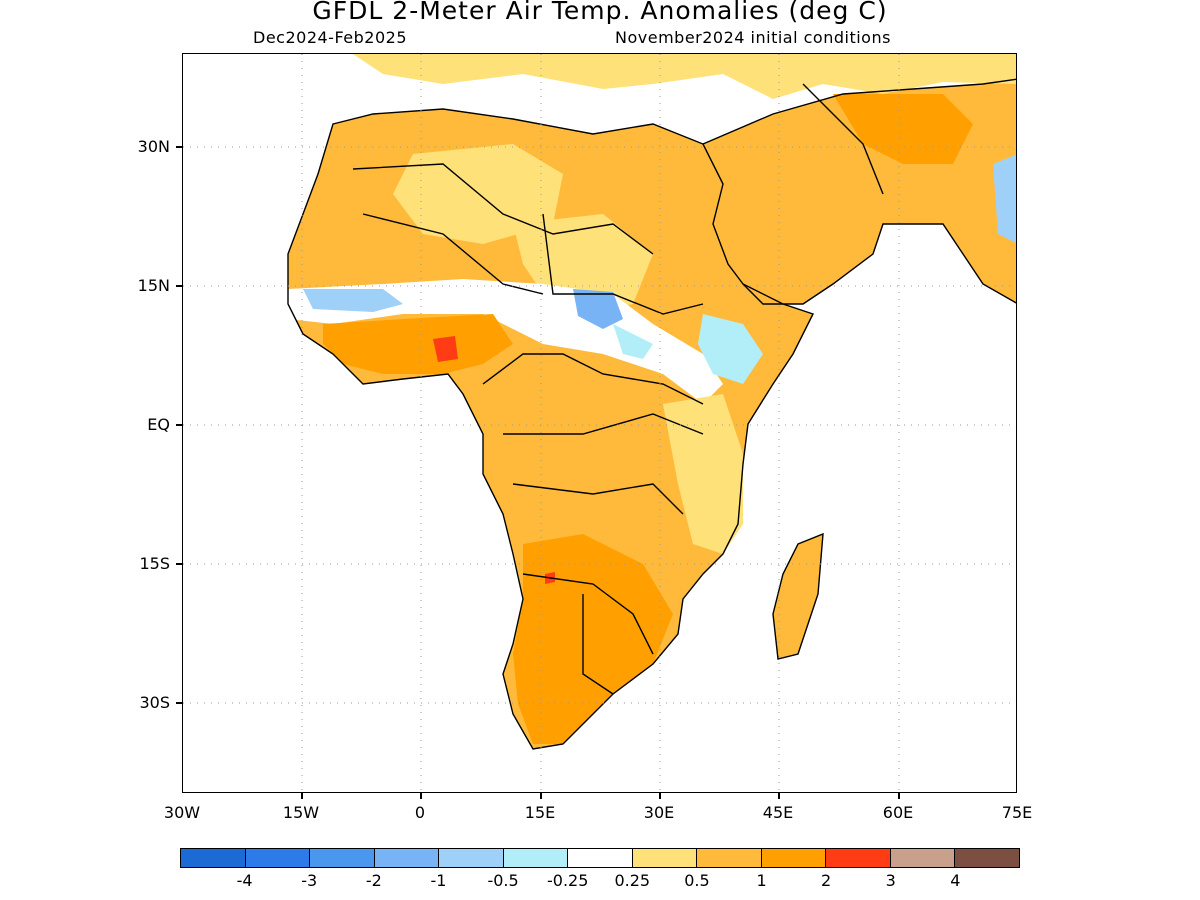 The height and width of the screenshot is (900, 1200). Describe the element at coordinates (903, 129) in the screenshot. I see `iran-warm` at that location.